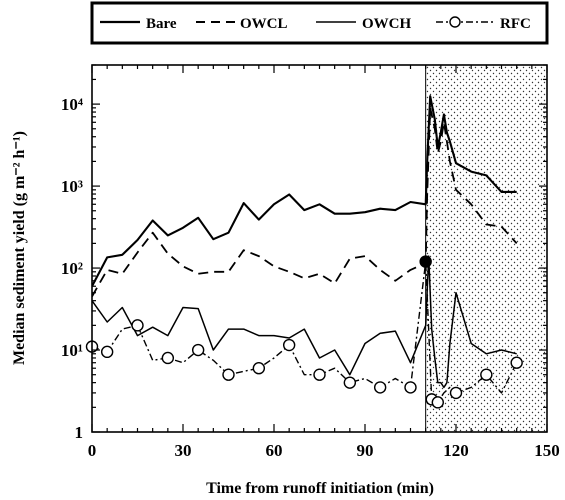 This screenshot has height=500, width=565. Describe the element at coordinates (72, 350) in the screenshot. I see `y-tick-label: 10¹` at that location.